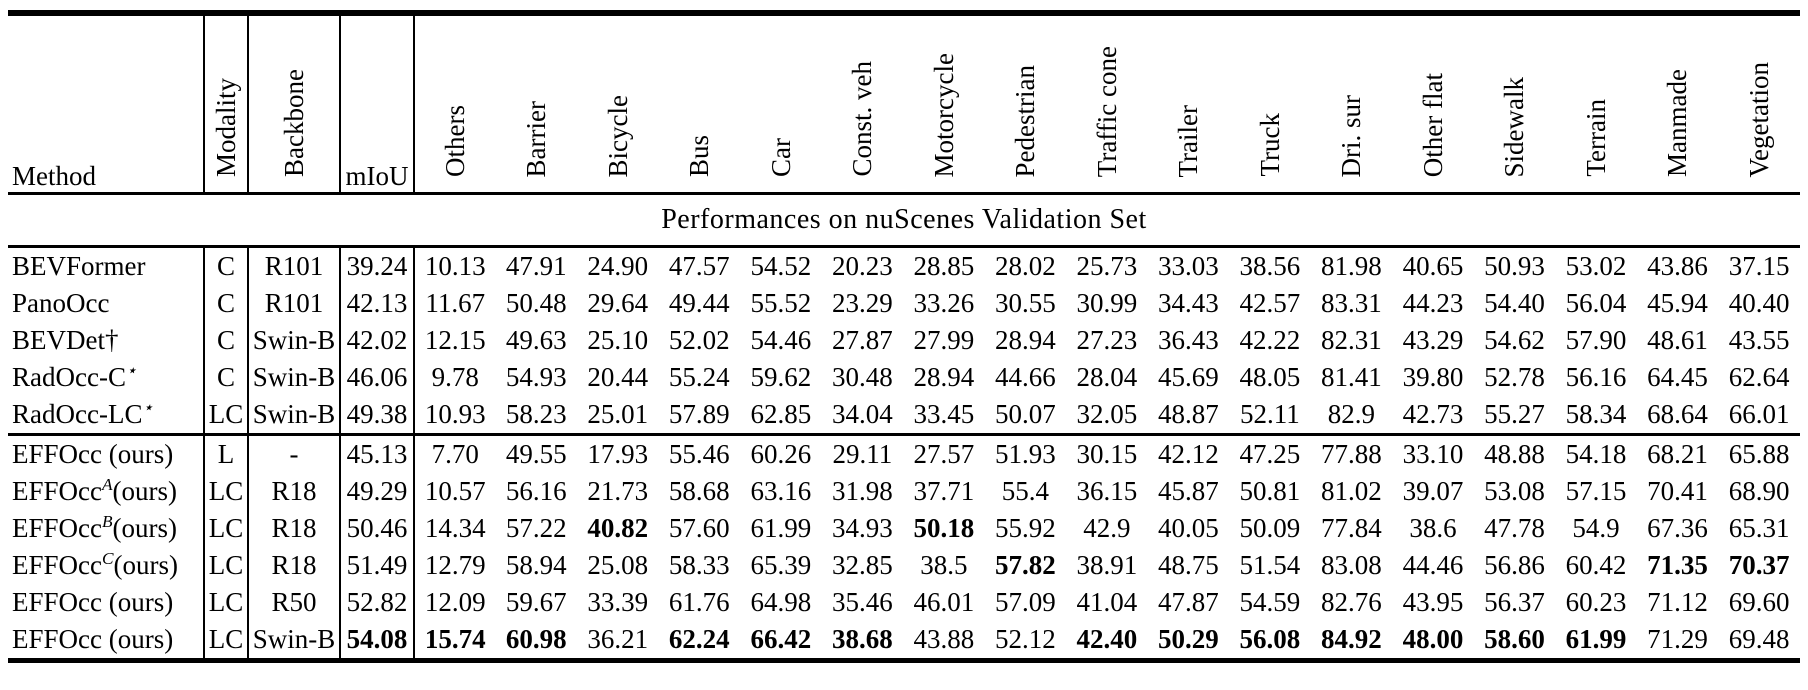 The width and height of the screenshot is (1808, 690). Describe the element at coordinates (57, 565) in the screenshot. I see `method-name: EFFOcc` at that location.